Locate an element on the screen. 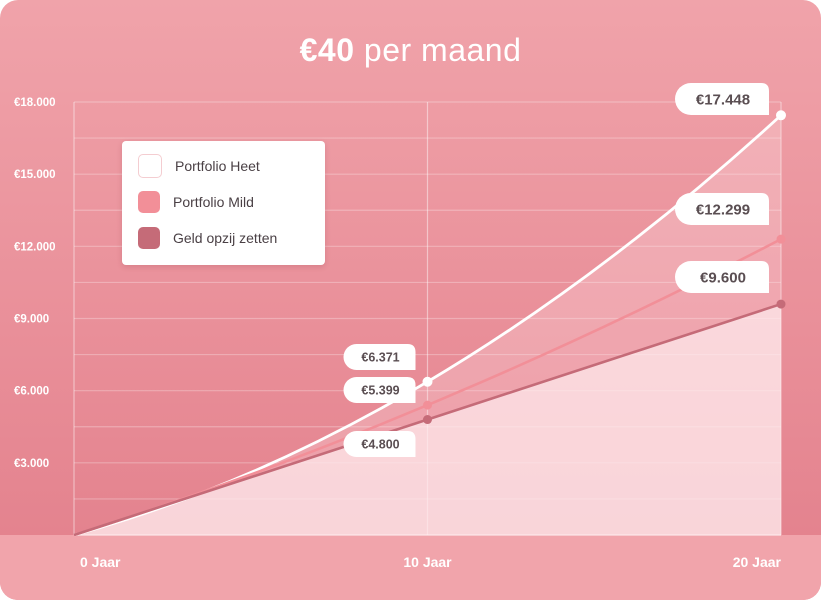 Image resolution: width=821 pixels, height=600 pixels. data-label-end-geld-opzij-zetten: €9.600 is located at coordinates (722, 277).